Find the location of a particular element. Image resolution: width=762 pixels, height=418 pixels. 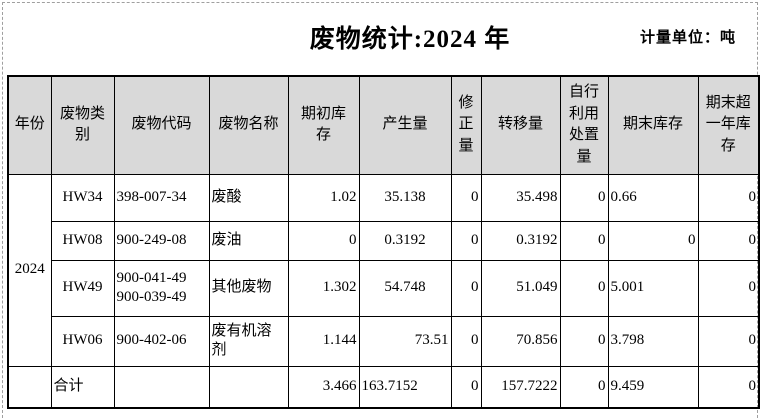

opening-stock-cell: 1.02 is located at coordinates (323, 197).